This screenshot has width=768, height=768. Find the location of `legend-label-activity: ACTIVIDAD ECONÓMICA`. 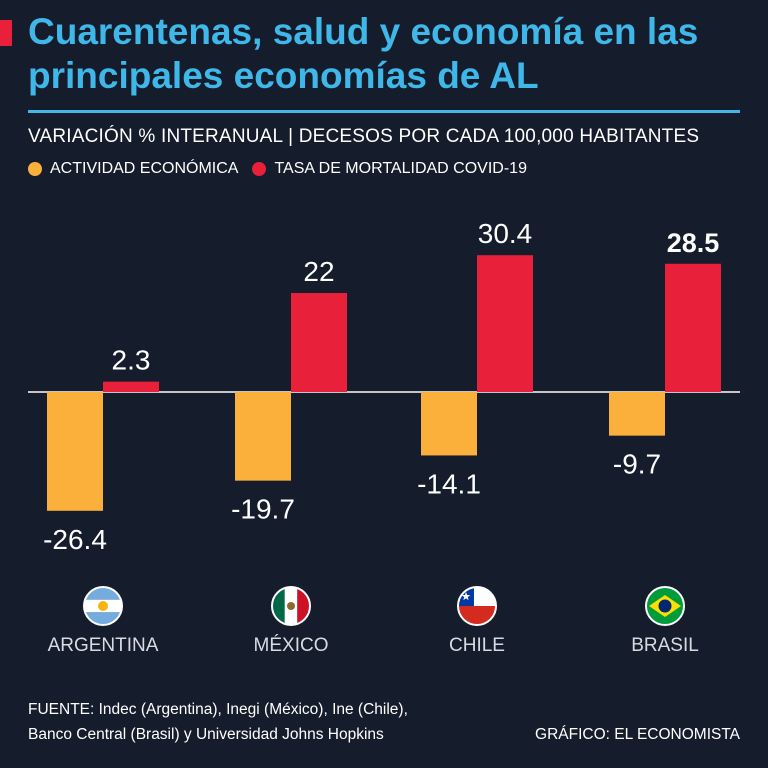

legend-label-activity: ACTIVIDAD ECONÓMICA is located at coordinates (144, 168).